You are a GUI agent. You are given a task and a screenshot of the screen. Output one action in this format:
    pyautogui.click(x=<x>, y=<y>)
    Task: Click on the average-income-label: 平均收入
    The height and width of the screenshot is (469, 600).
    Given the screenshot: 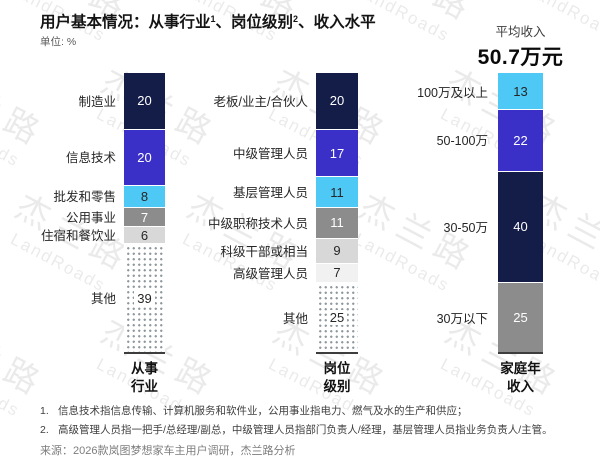 What is the action you would take?
    pyautogui.click(x=520, y=32)
    